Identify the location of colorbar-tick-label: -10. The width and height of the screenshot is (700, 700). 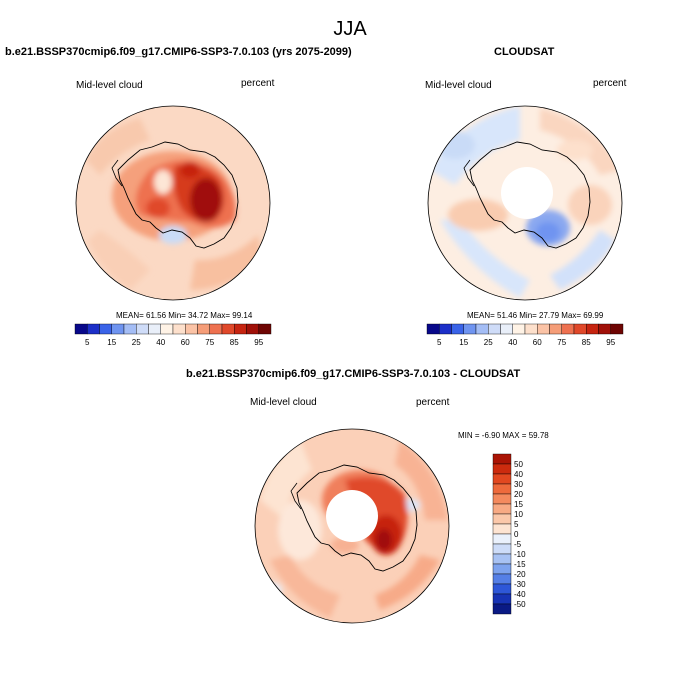
(520, 554).